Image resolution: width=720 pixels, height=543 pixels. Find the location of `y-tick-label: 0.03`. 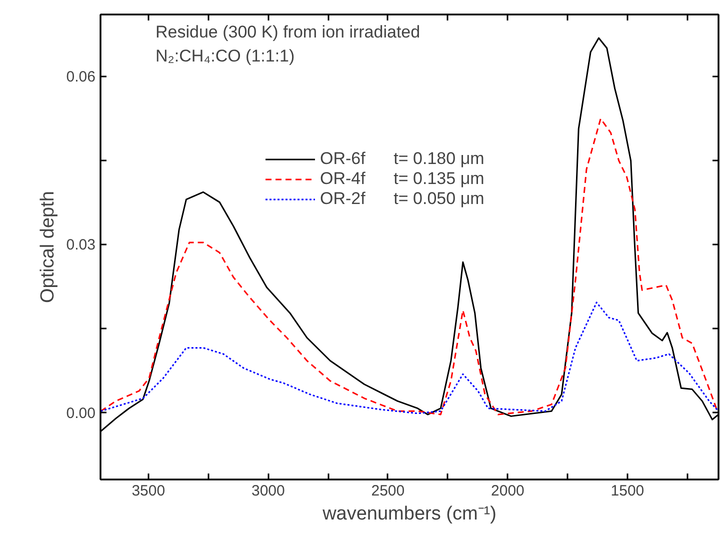

y-tick-label: 0.03 is located at coordinates (81, 245).